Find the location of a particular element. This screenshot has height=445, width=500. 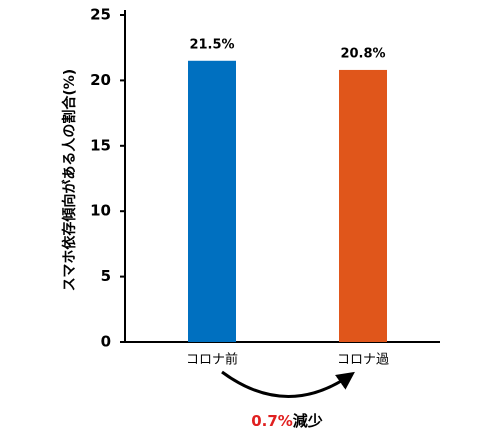

arrow is located at coordinates (288, 384).